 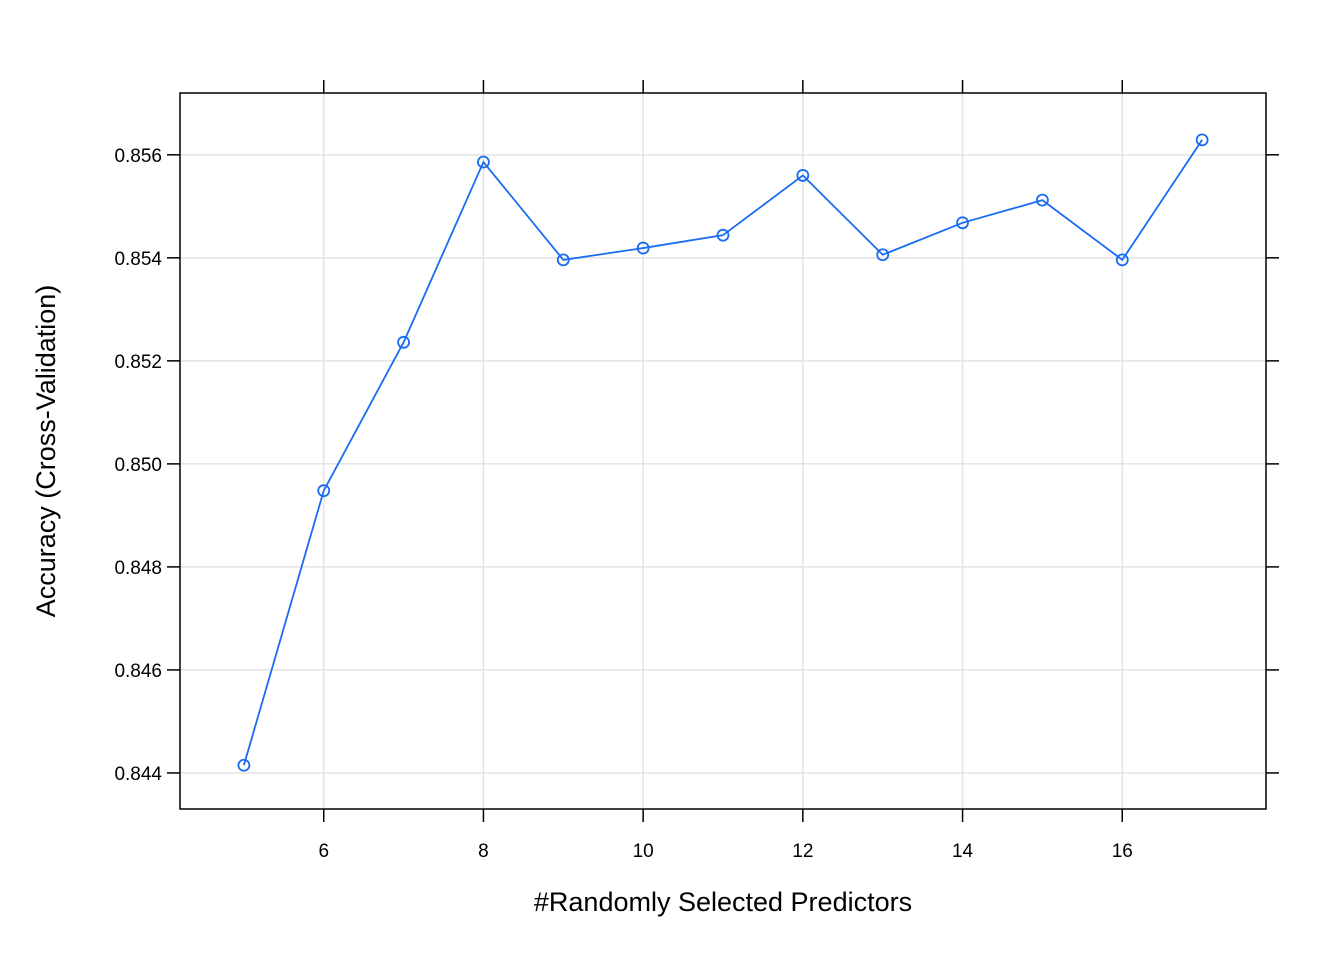 I want to click on y-tick-label: 0.850, so click(x=138, y=465).